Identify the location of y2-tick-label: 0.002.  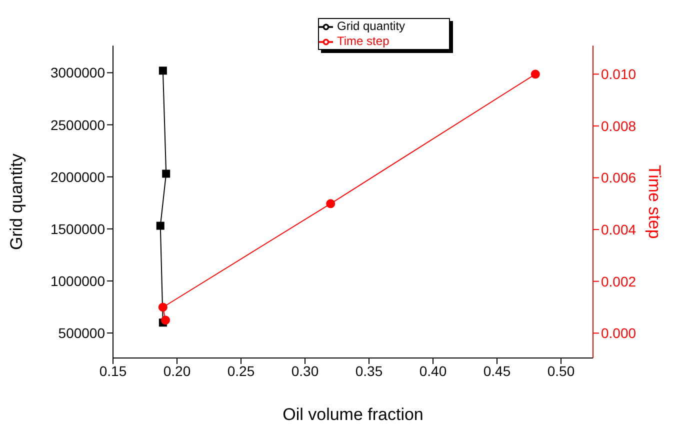
(618, 281).